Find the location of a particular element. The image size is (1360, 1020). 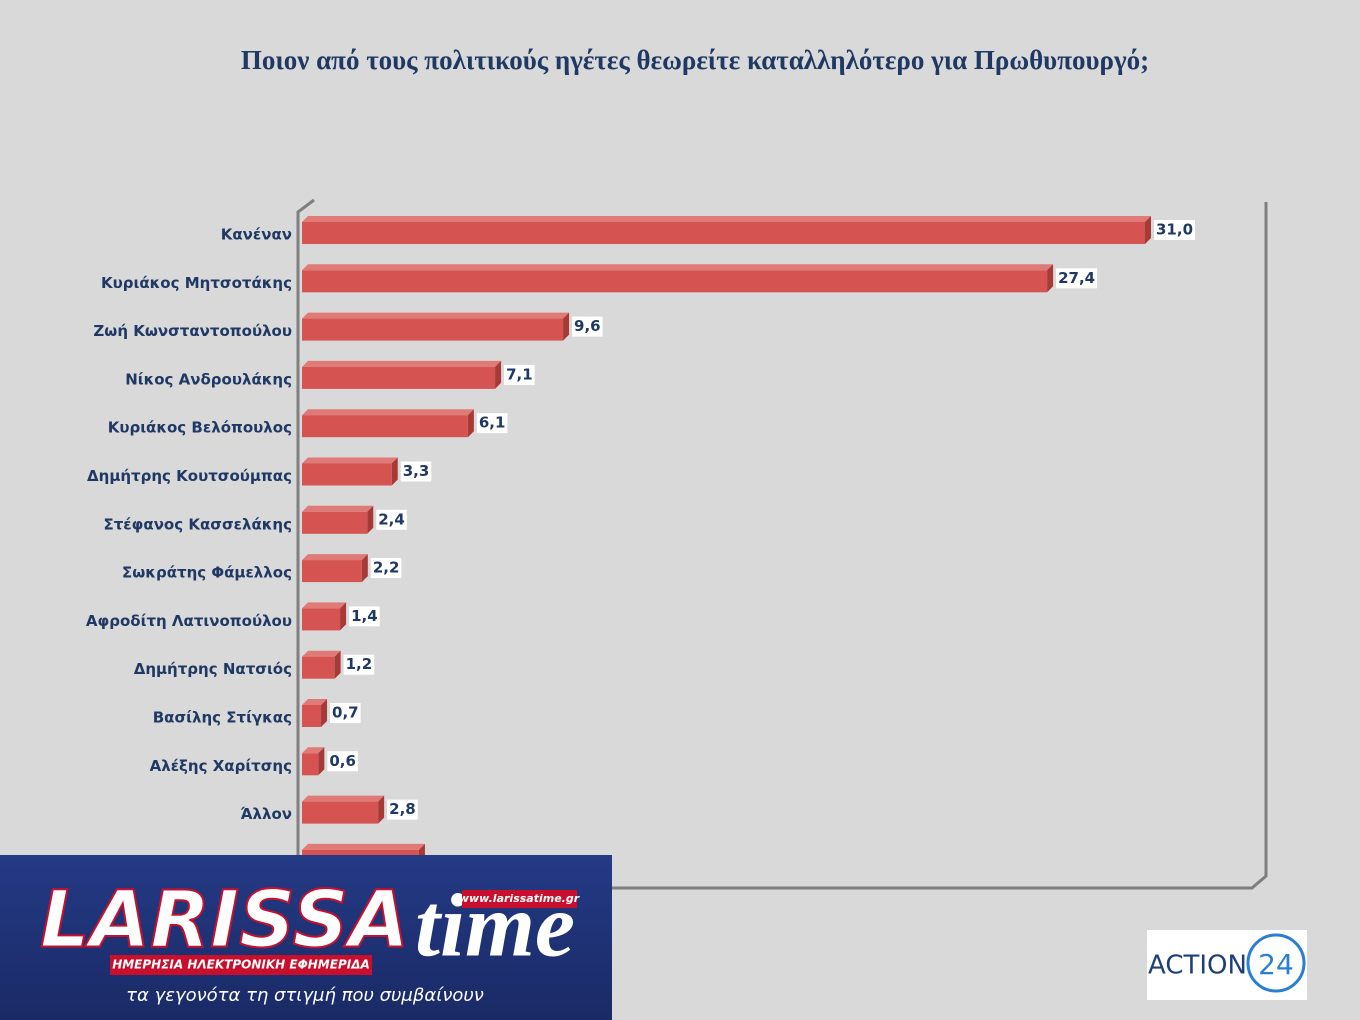

value-label: 2,4 is located at coordinates (391, 519).